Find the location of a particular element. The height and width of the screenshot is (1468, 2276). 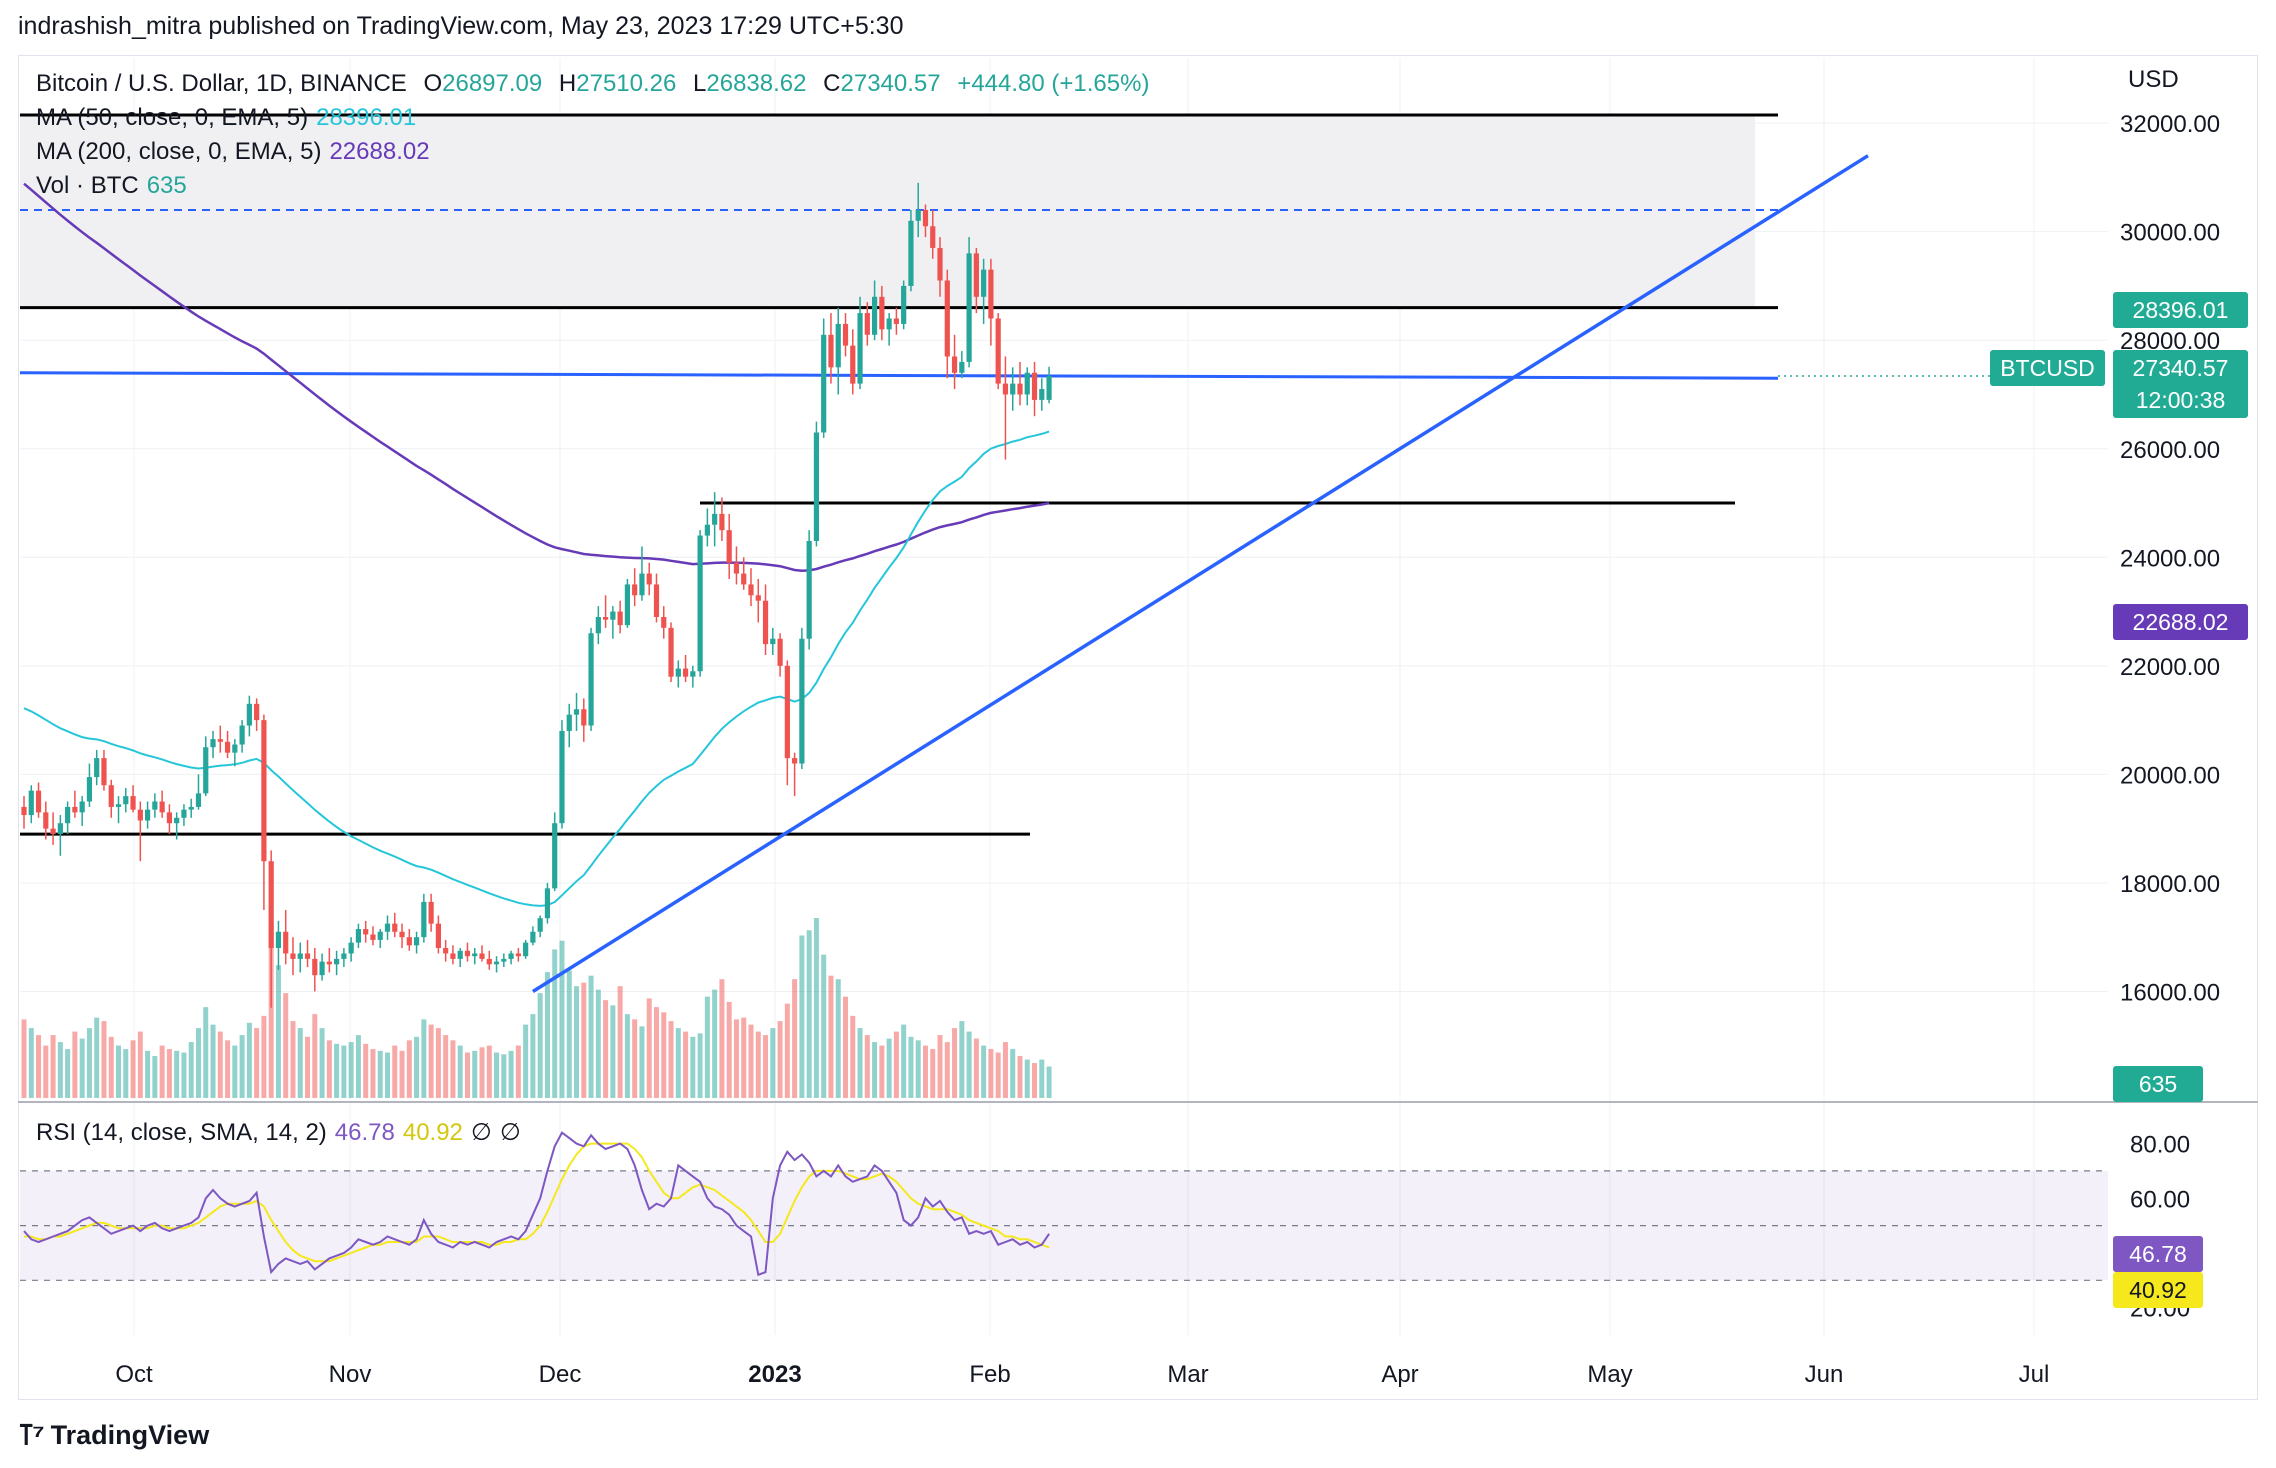

legend-vol-value: 635 is located at coordinates (166, 185).